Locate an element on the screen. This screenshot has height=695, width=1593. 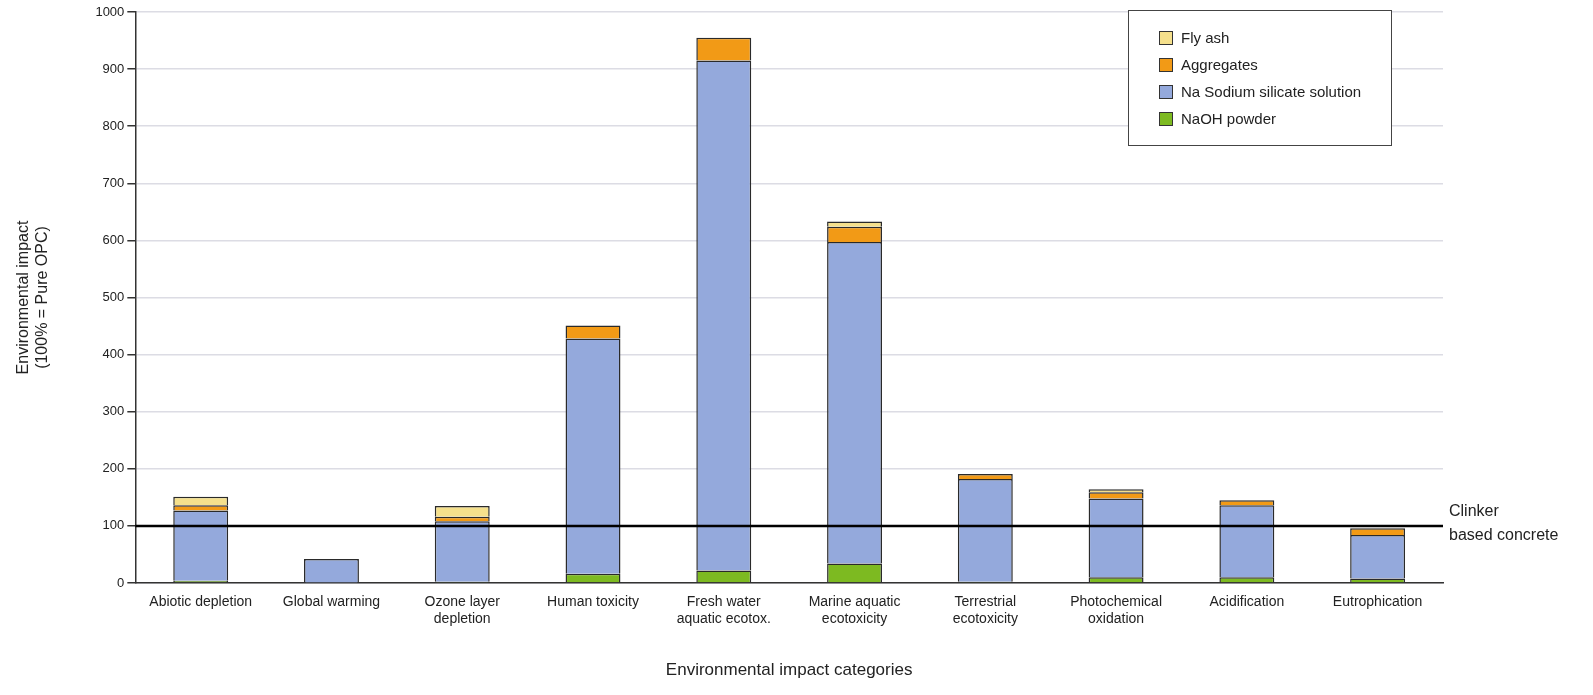
x-axis-title: Environmental impact categories is located at coordinates (789, 670).